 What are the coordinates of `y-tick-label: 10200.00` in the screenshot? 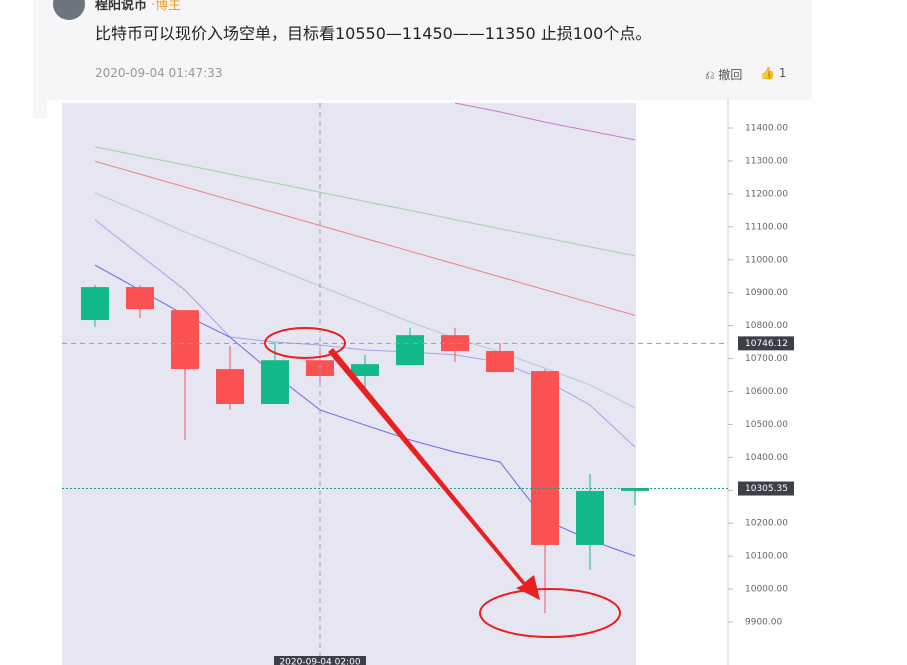 It's located at (766, 524).